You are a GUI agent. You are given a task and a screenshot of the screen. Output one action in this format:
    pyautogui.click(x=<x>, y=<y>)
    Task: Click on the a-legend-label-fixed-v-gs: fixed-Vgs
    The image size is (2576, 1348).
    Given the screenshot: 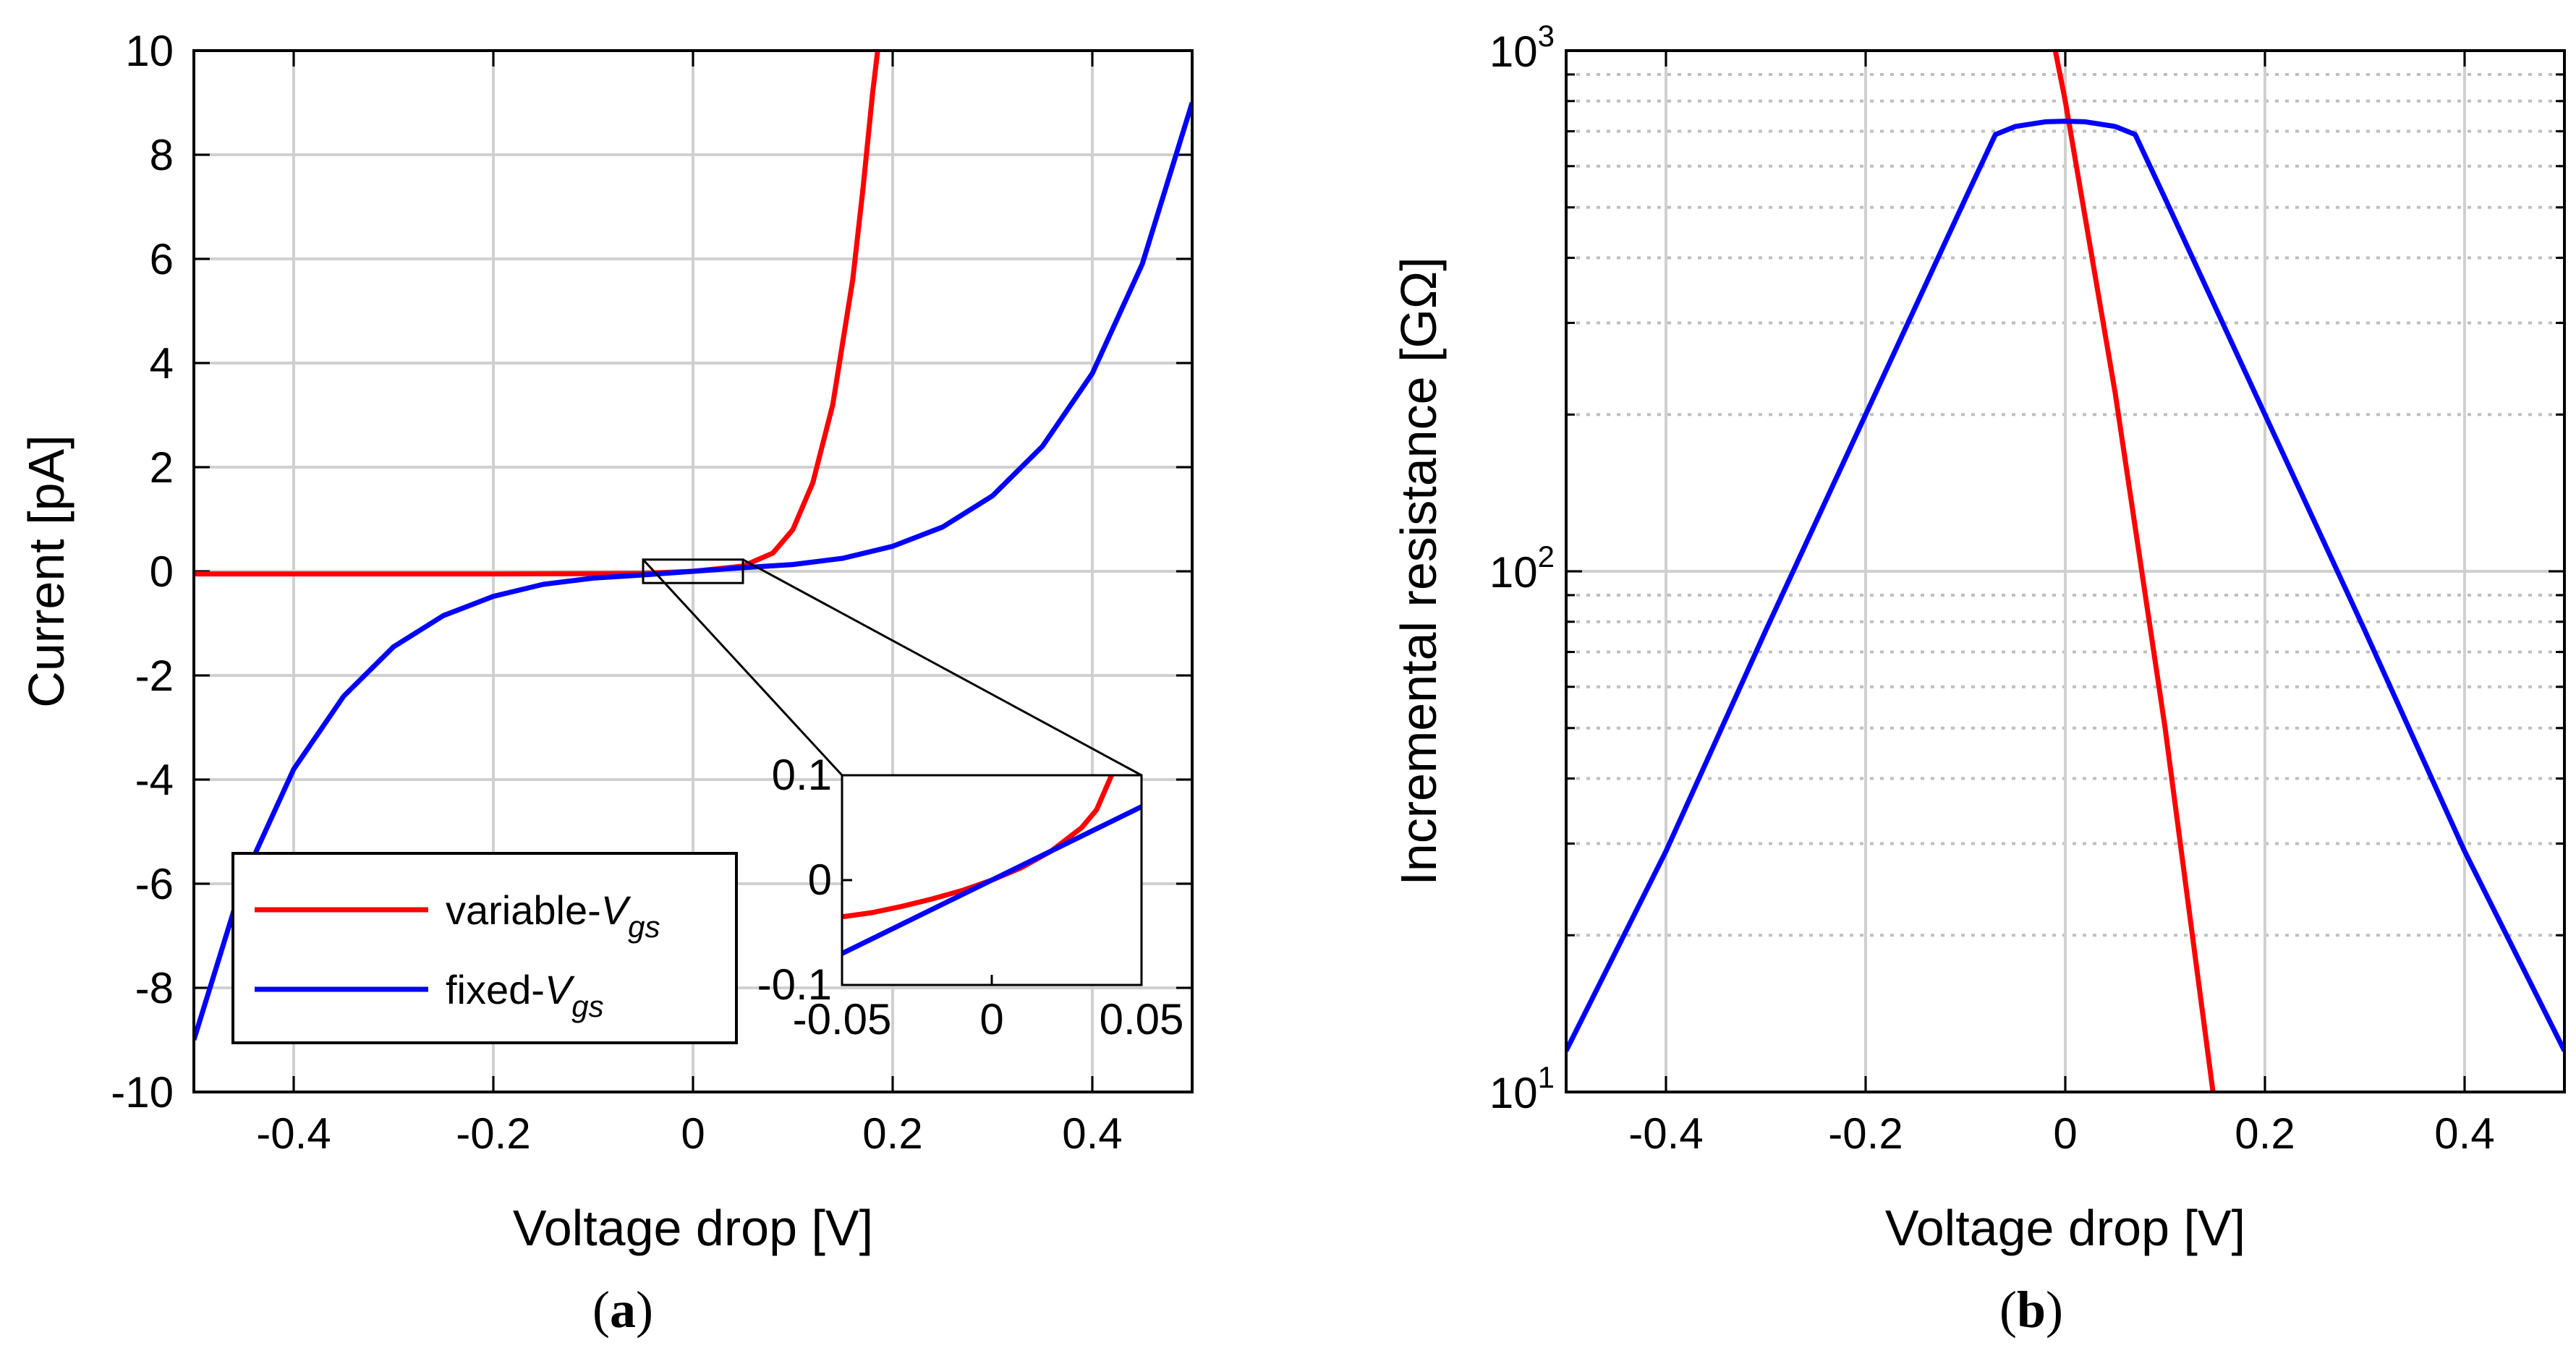 What is the action you would take?
    pyautogui.click(x=525, y=995)
    